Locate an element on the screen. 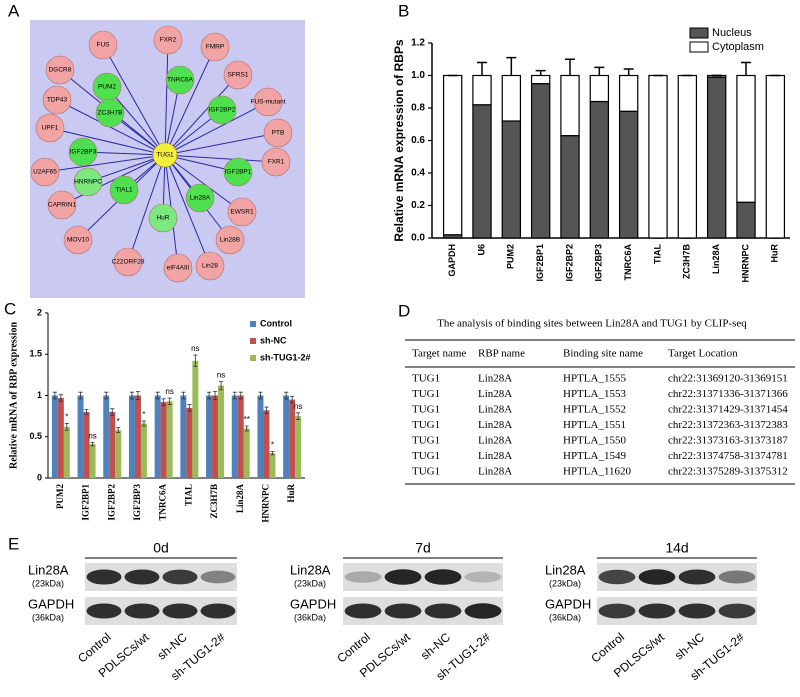 This screenshot has width=800, height=697. blot-row-label: Lin28A is located at coordinates (48, 569).